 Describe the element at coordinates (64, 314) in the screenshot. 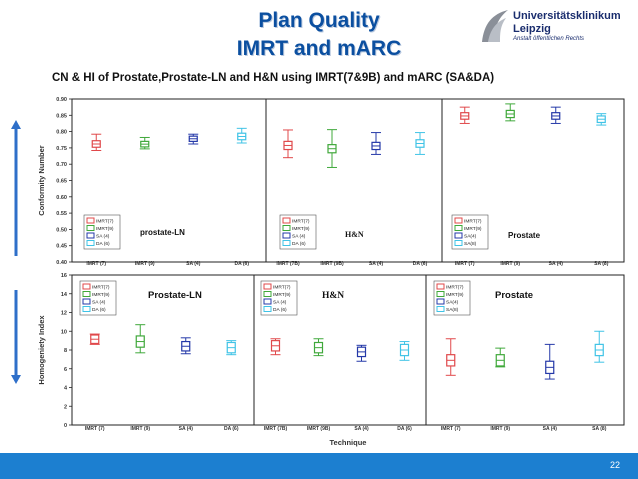

I see `y-tick-label: 12` at that location.